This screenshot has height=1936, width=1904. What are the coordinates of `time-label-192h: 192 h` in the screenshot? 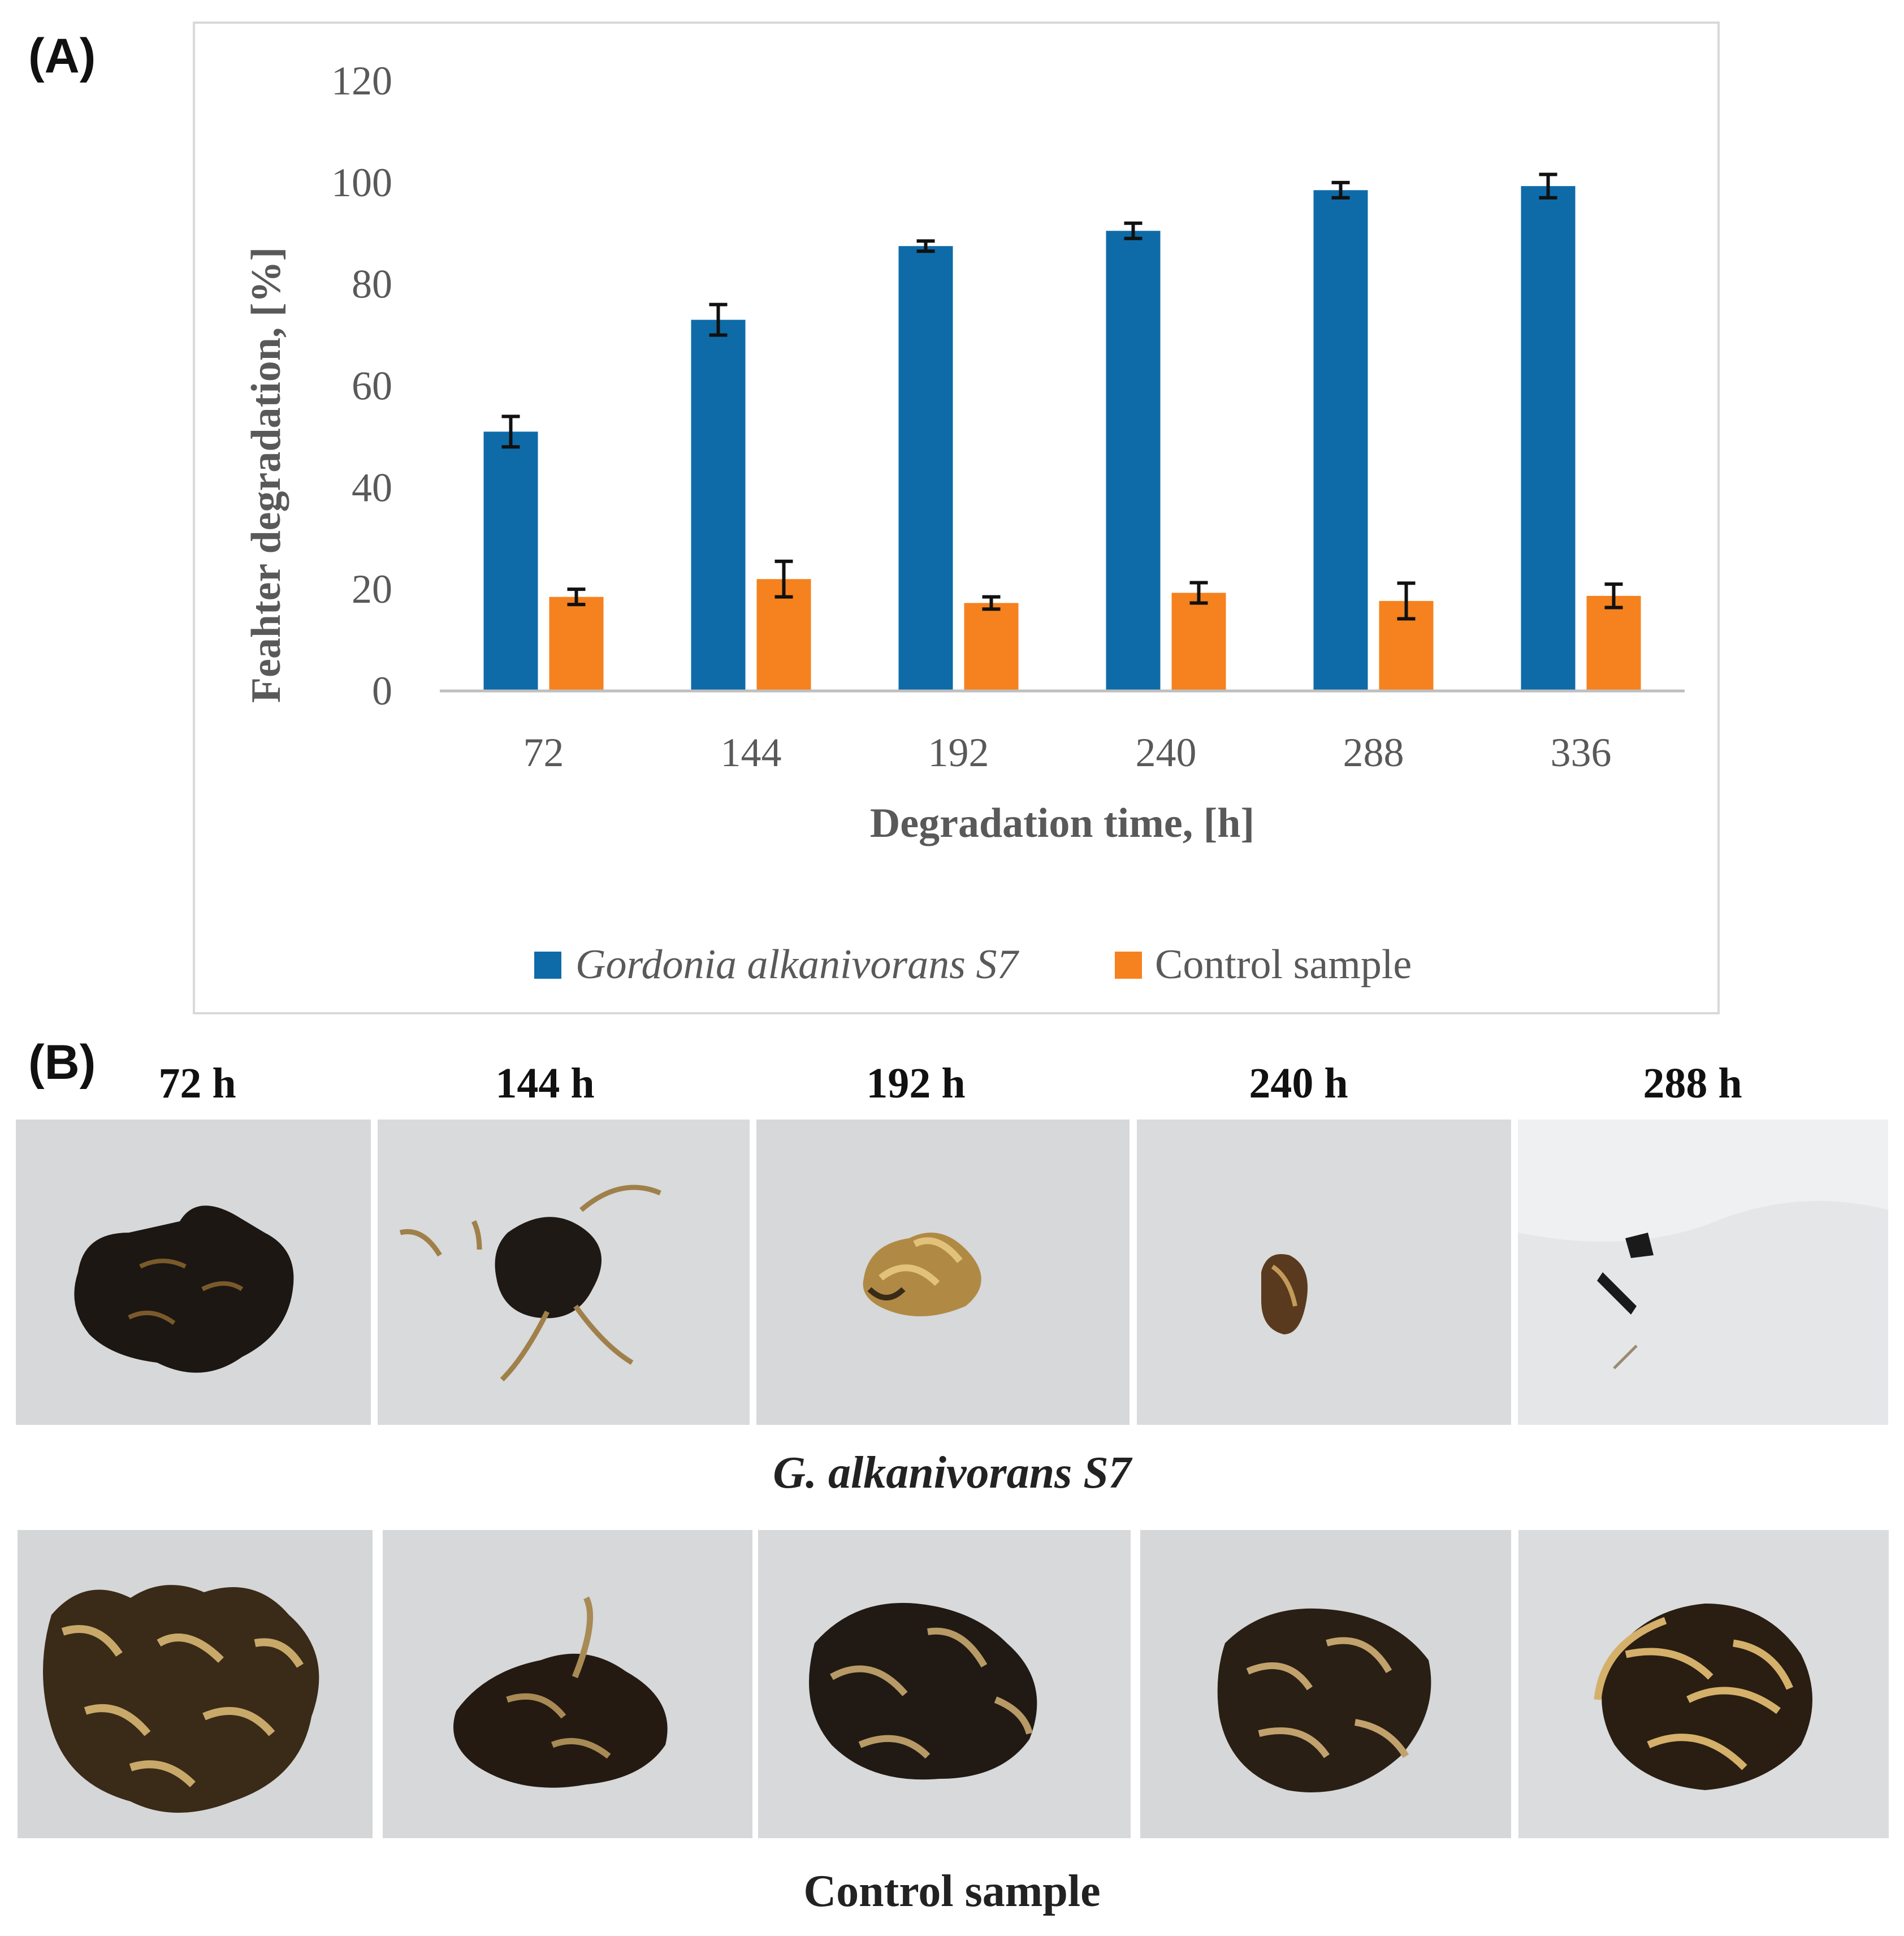 It's located at (916, 1084).